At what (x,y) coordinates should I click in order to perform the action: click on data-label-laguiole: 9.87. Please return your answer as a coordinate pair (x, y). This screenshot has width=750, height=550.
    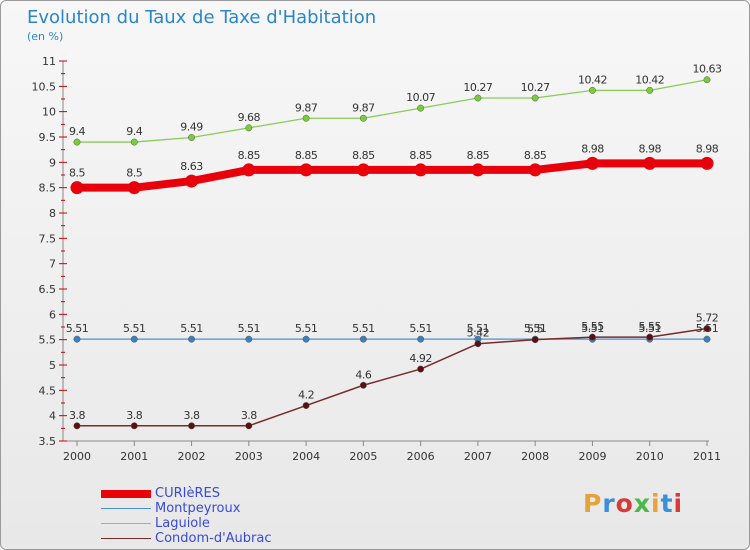
    Looking at the image, I should click on (363, 107).